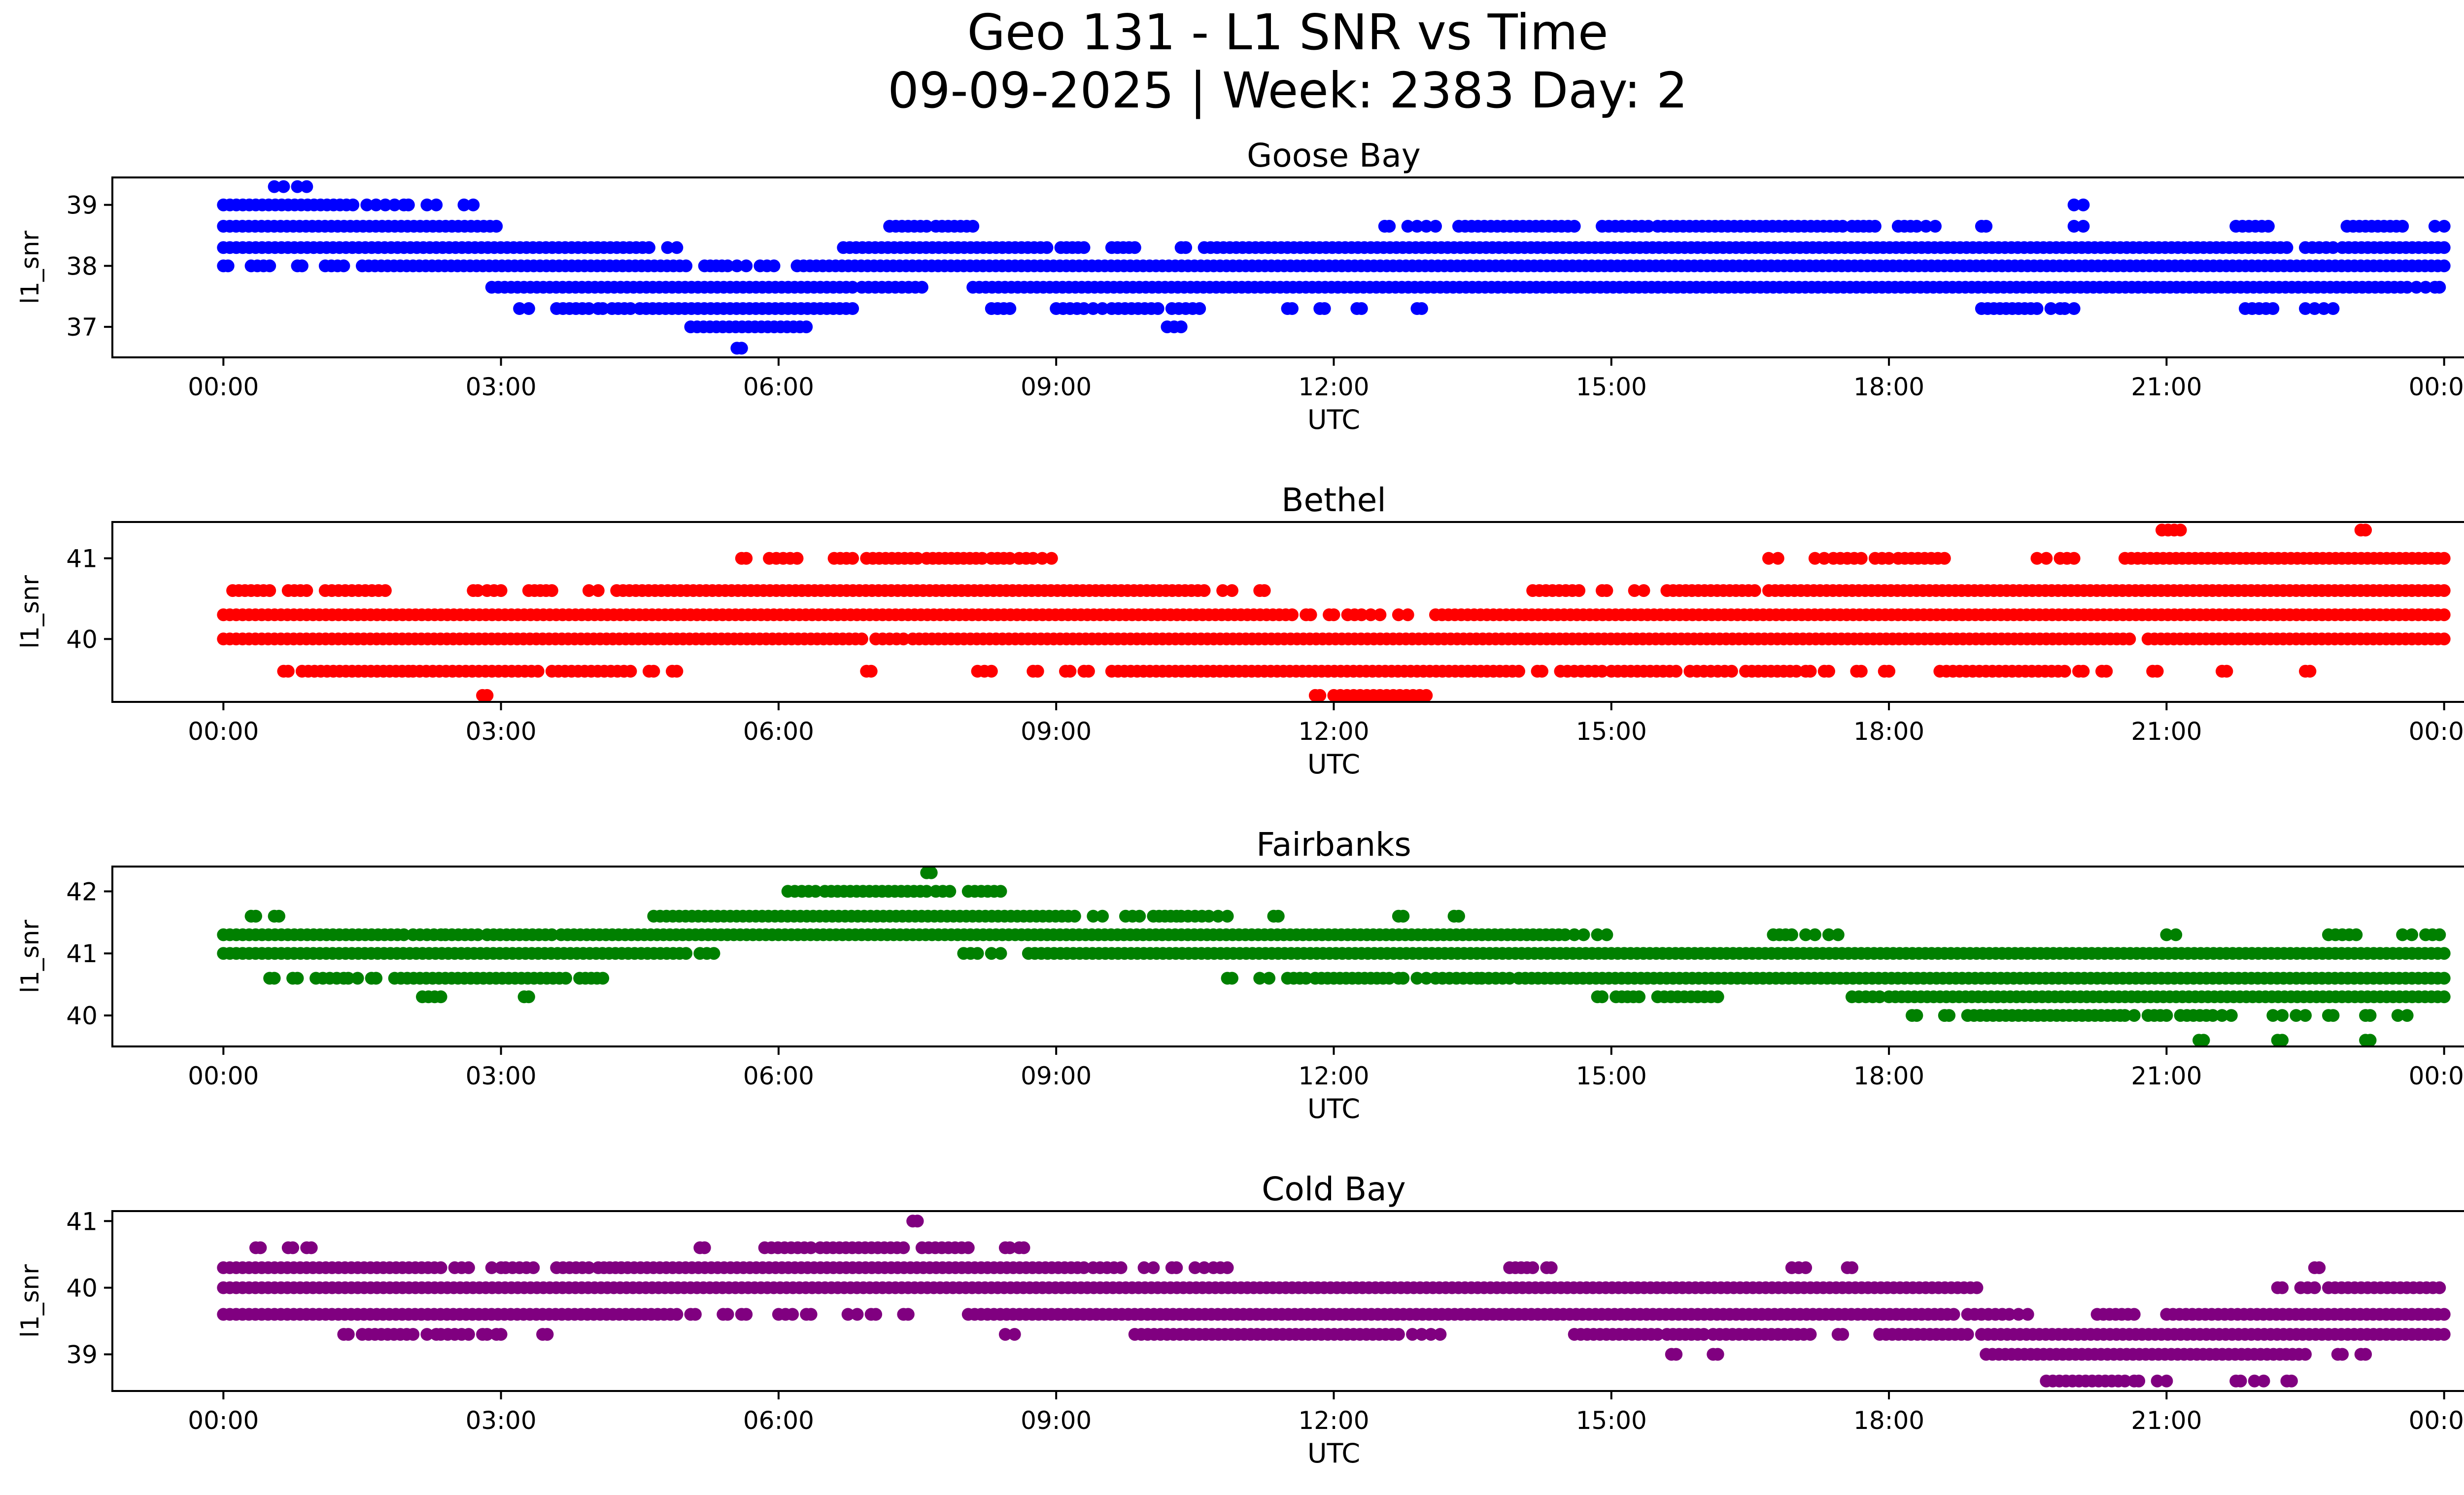 Image resolution: width=2464 pixels, height=1495 pixels. What do you see at coordinates (778, 731) in the screenshot?
I see `x-tick-label: 06:00` at bounding box center [778, 731].